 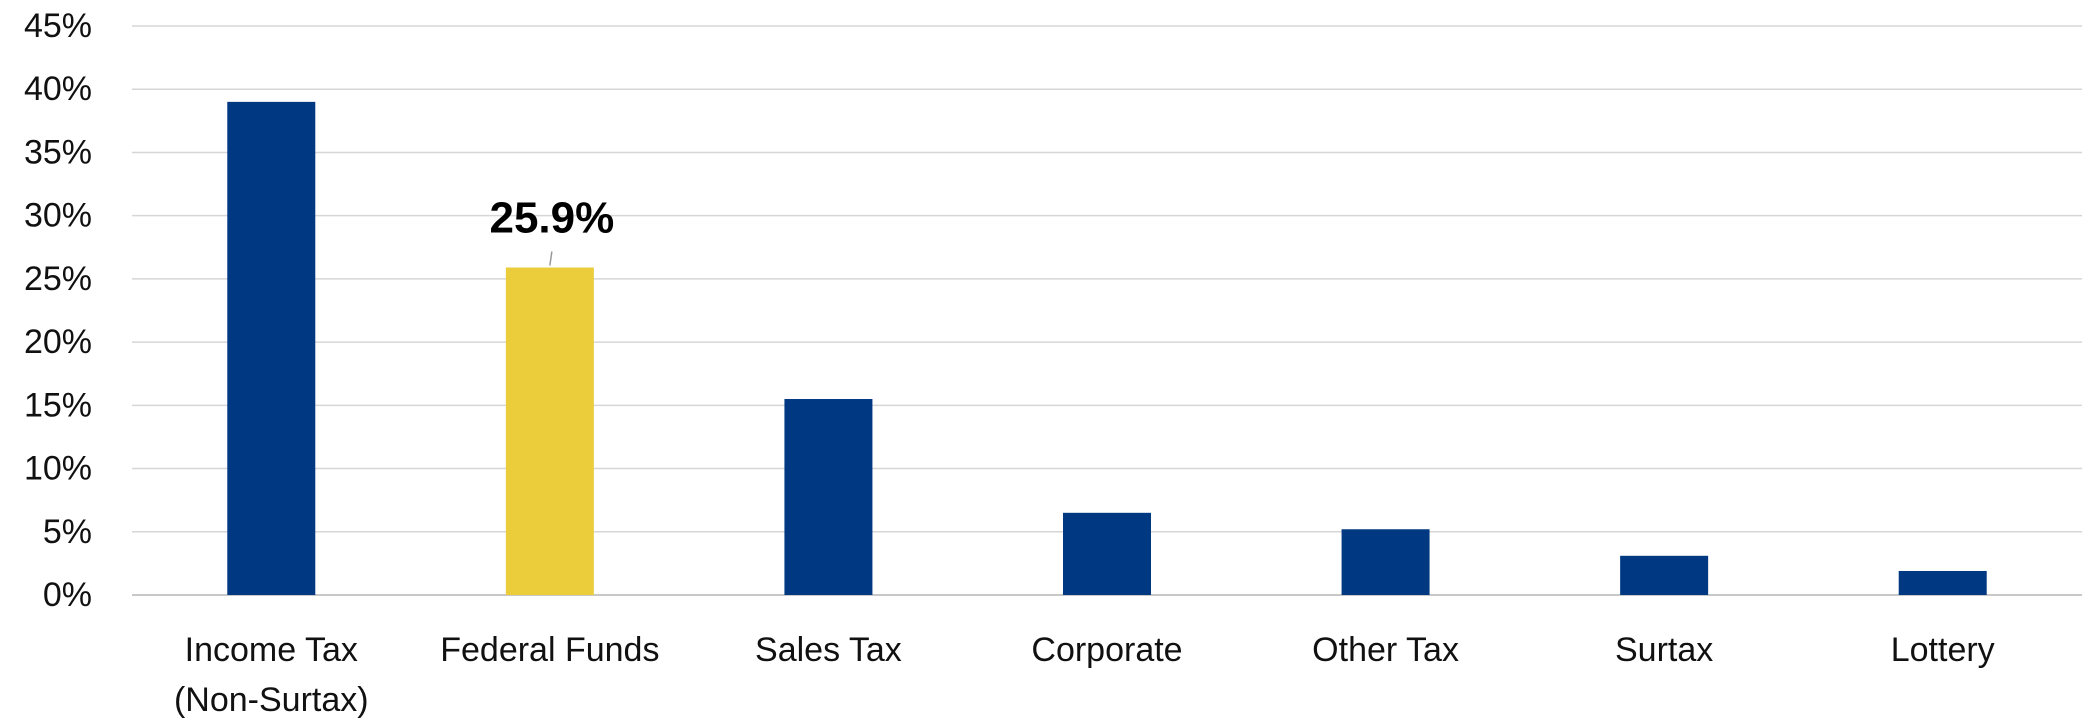 I want to click on y-tick-label: 35%, so click(x=58, y=152).